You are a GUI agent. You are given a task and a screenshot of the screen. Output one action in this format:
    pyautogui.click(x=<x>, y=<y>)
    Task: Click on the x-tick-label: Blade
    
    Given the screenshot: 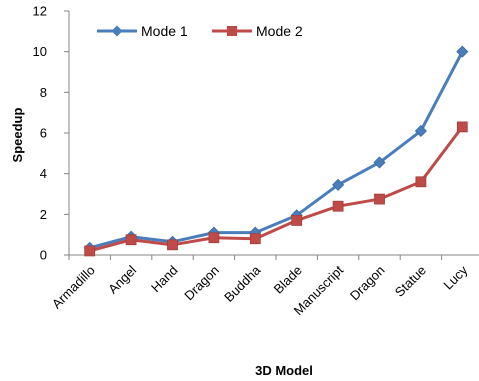 What is the action you would take?
    pyautogui.click(x=288, y=280)
    